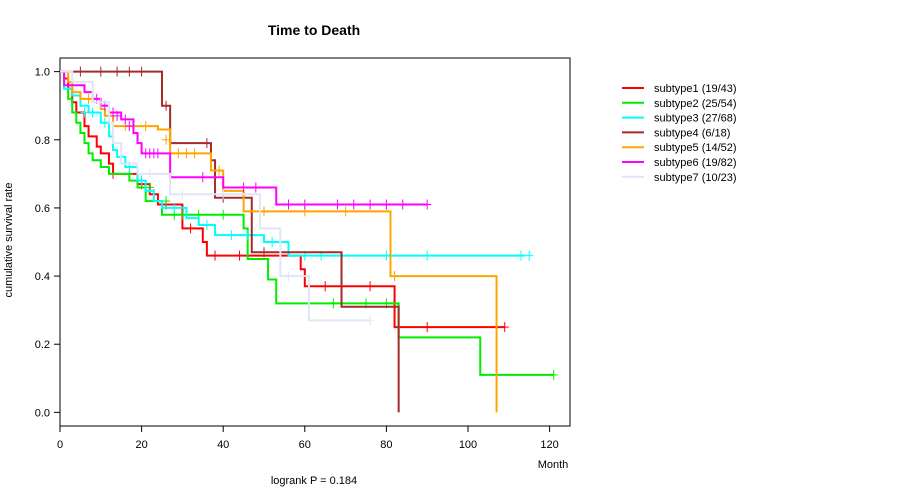 The image size is (900, 500). Describe the element at coordinates (42, 277) in the screenshot. I see `y-tick-label: 0.4` at that location.